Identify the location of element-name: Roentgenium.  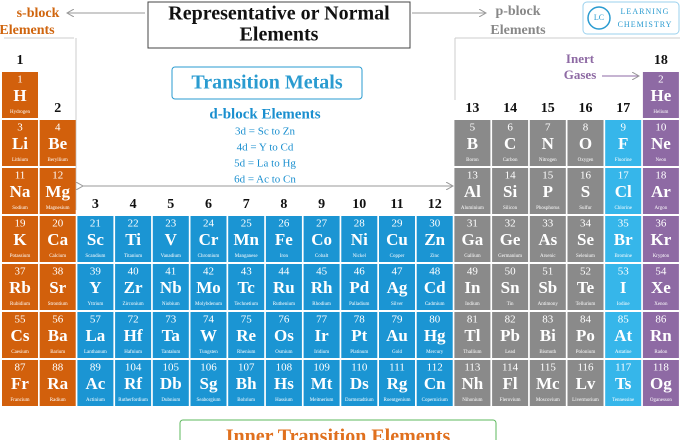
(397, 400).